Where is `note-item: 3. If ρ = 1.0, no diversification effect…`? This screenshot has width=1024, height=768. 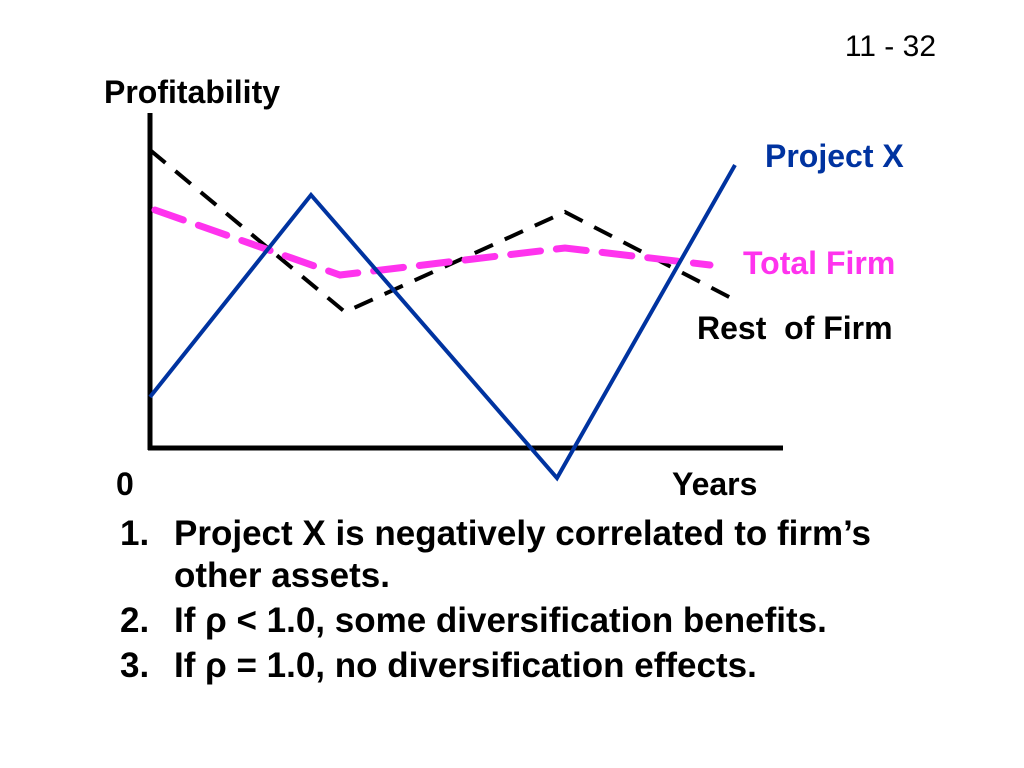 note-item: 3. If ρ = 1.0, no diversification effect… is located at coordinates (520, 666).